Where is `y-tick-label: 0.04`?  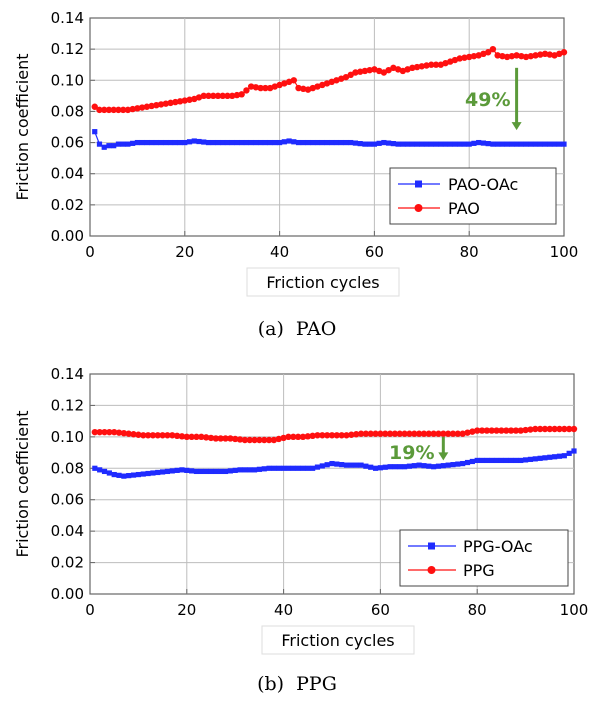 y-tick-label: 0.04 is located at coordinates (67, 174).